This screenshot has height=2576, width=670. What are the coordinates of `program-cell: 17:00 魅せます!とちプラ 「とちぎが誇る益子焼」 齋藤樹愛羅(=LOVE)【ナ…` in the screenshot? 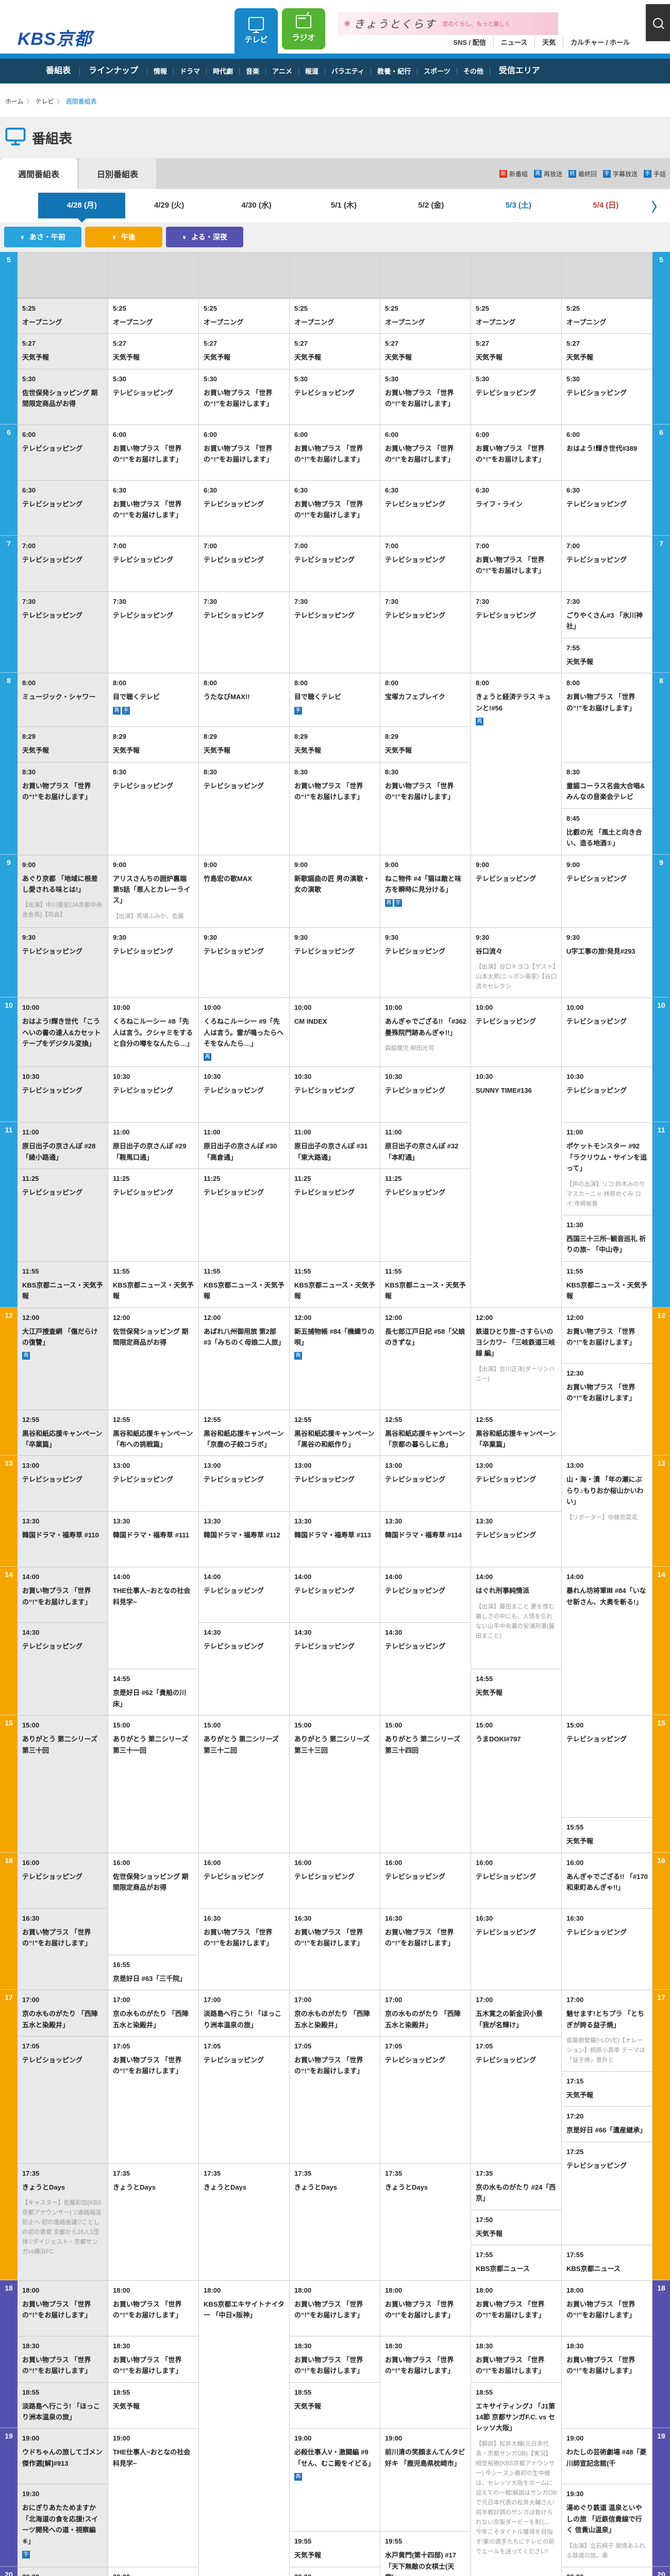 It's located at (607, 2030).